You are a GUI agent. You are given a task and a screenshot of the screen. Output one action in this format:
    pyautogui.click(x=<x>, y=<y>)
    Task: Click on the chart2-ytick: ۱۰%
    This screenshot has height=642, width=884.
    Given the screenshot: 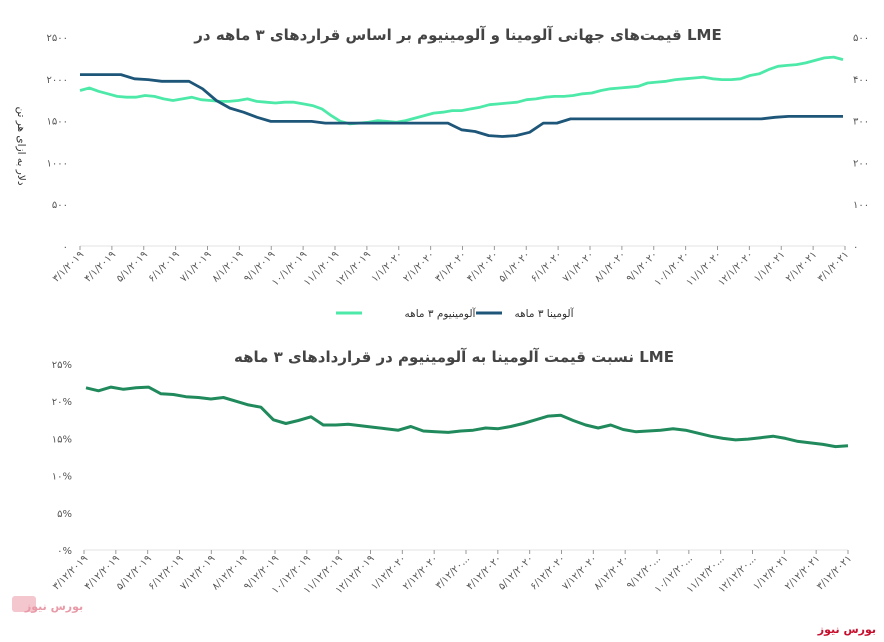 What is the action you would take?
    pyautogui.click(x=62, y=477)
    